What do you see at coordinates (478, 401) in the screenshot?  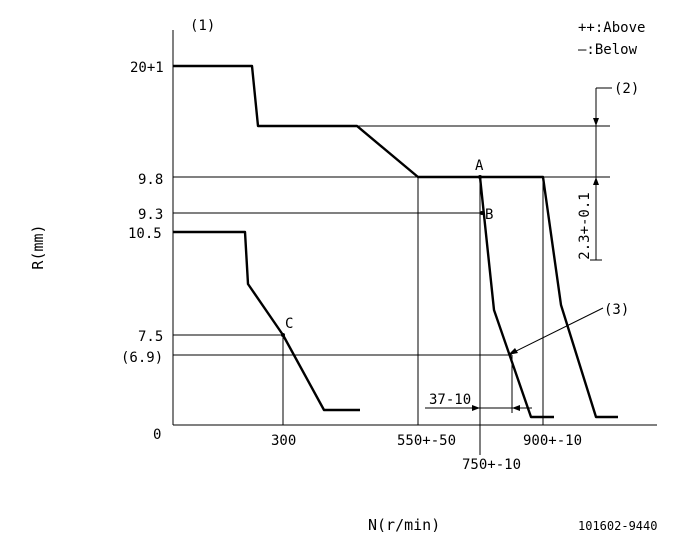 I see `dimension-37: 37-10` at bounding box center [478, 401].